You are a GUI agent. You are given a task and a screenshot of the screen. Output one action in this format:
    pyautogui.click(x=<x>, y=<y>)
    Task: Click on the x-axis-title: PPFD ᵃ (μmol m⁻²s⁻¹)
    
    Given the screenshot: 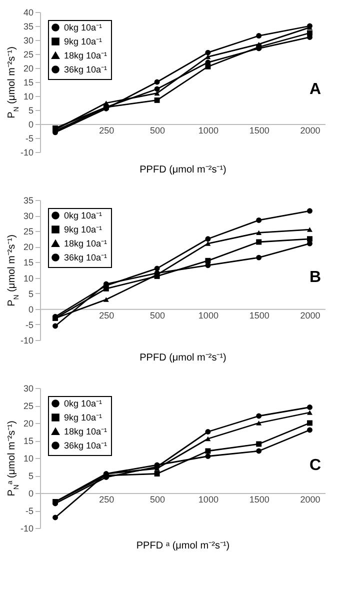 What is the action you would take?
    pyautogui.click(x=183, y=546)
    